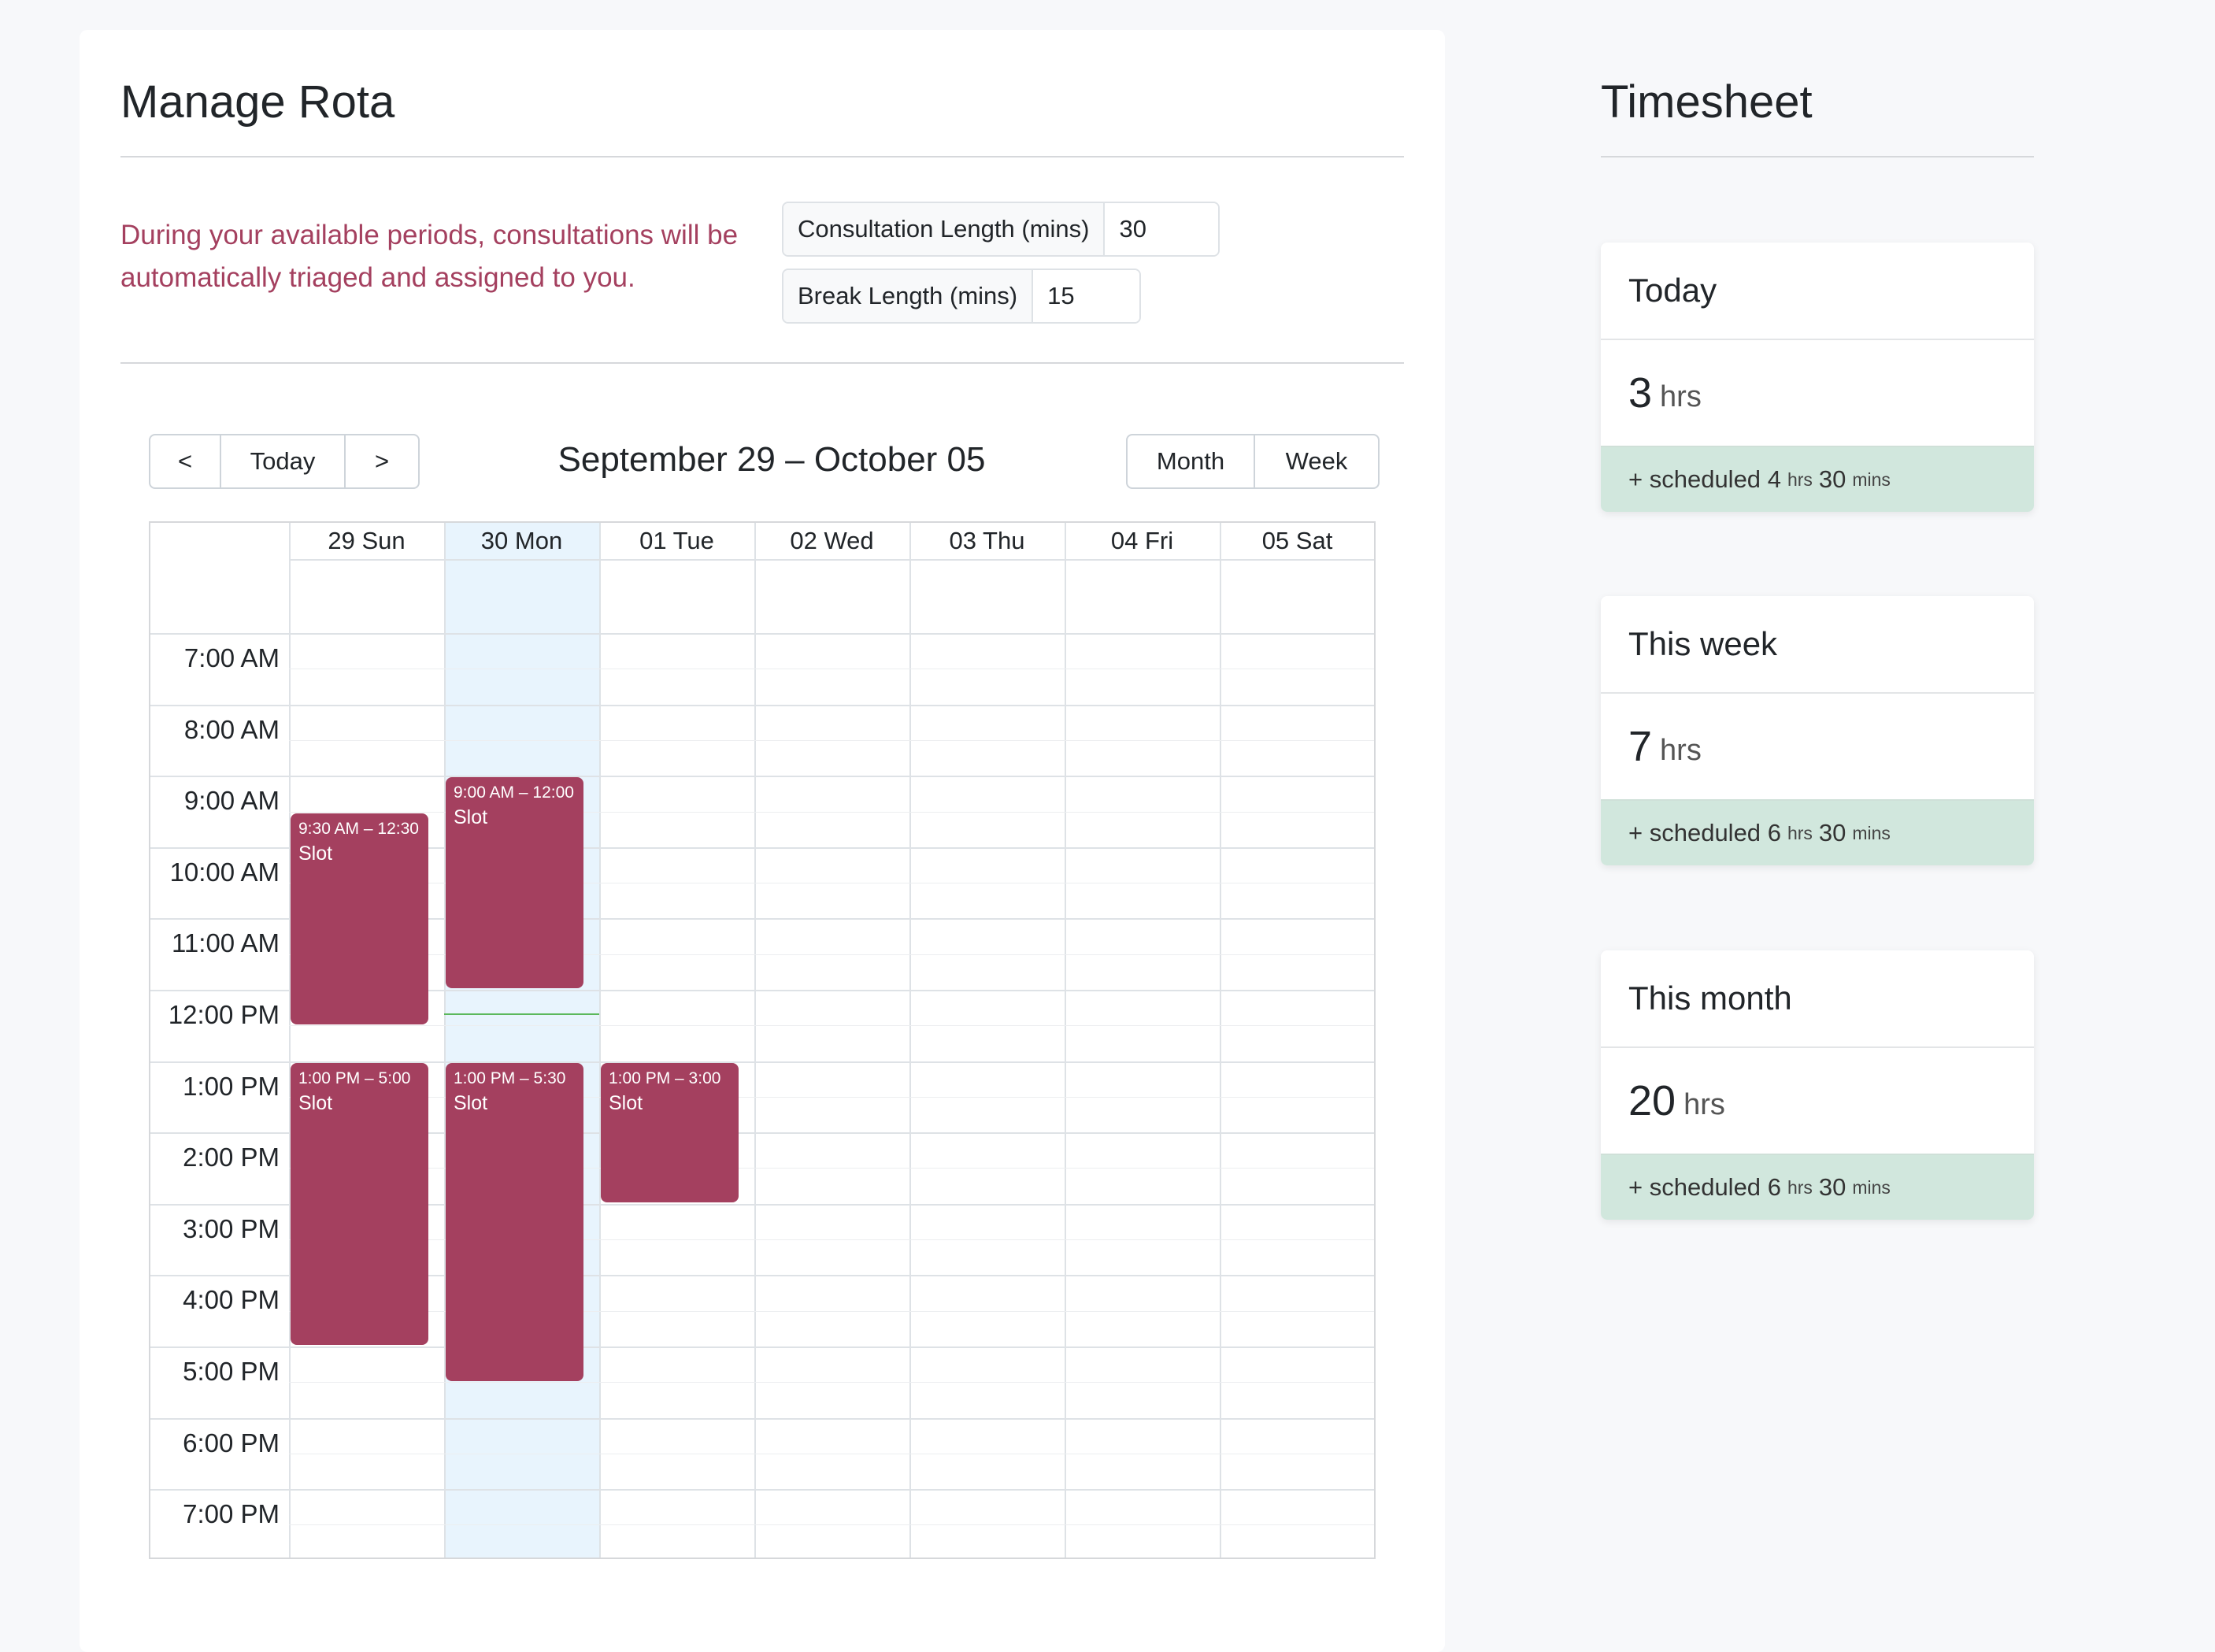 The image size is (2215, 1652). Describe the element at coordinates (1086, 296) in the screenshot. I see `break-length-input` at that location.